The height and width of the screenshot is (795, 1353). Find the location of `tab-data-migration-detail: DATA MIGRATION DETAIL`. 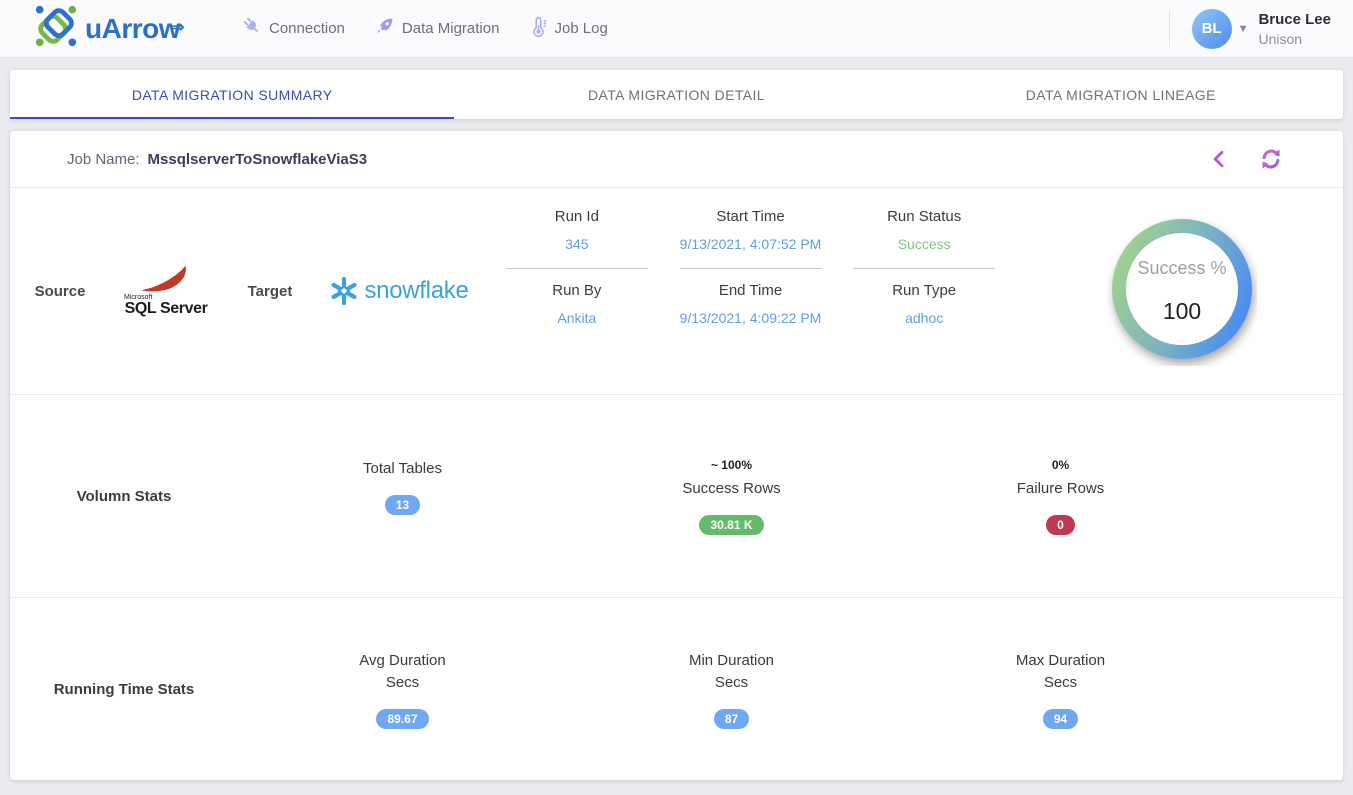

tab-data-migration-detail: DATA MIGRATION DETAIL is located at coordinates (676, 94).